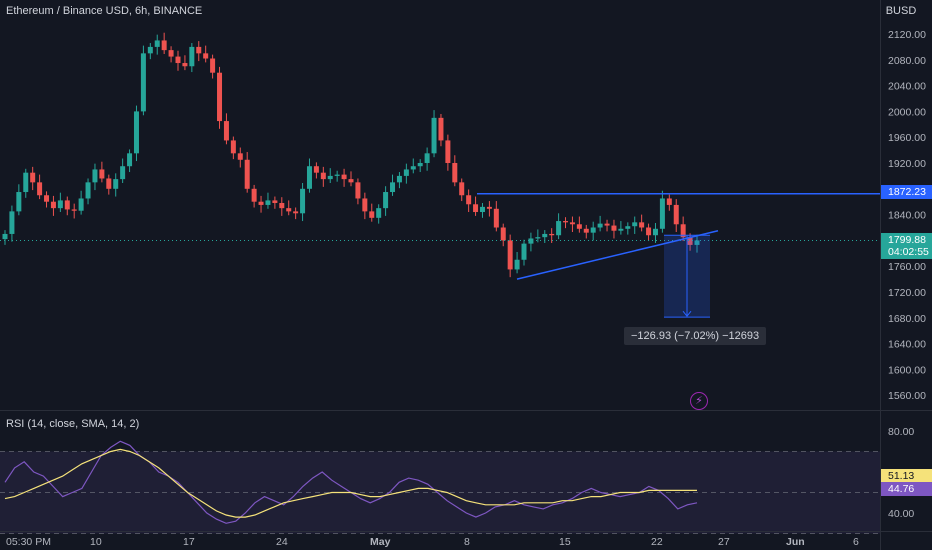 The image size is (932, 550). Describe the element at coordinates (687, 313) in the screenshot. I see `measure-arrow-head` at that location.